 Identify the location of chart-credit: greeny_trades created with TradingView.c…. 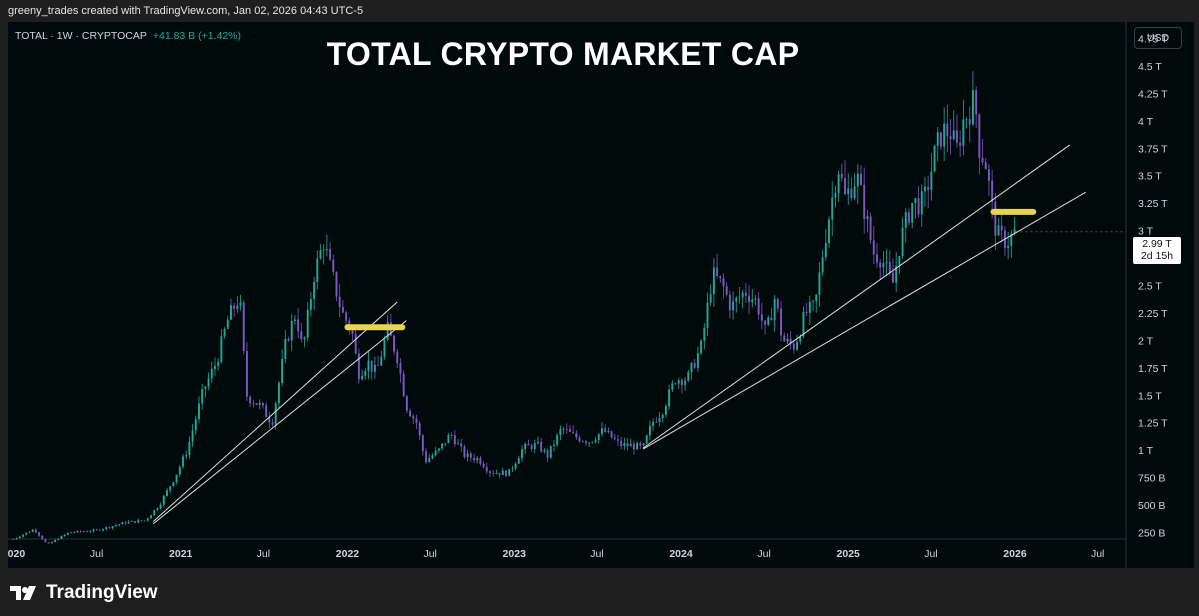
(186, 11).